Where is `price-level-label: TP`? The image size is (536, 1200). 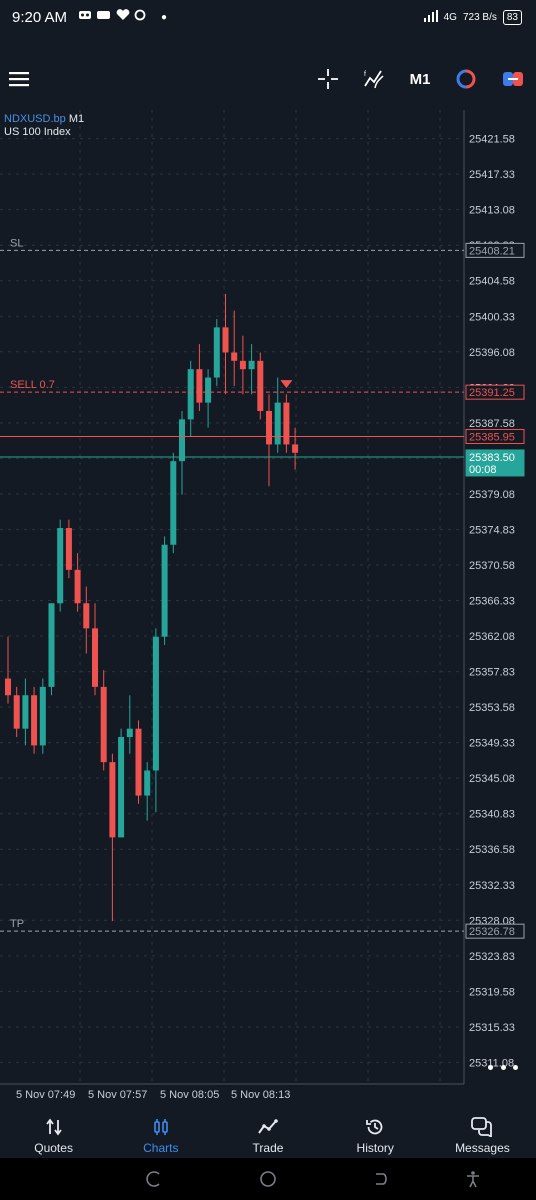
price-level-label: TP is located at coordinates (17, 924).